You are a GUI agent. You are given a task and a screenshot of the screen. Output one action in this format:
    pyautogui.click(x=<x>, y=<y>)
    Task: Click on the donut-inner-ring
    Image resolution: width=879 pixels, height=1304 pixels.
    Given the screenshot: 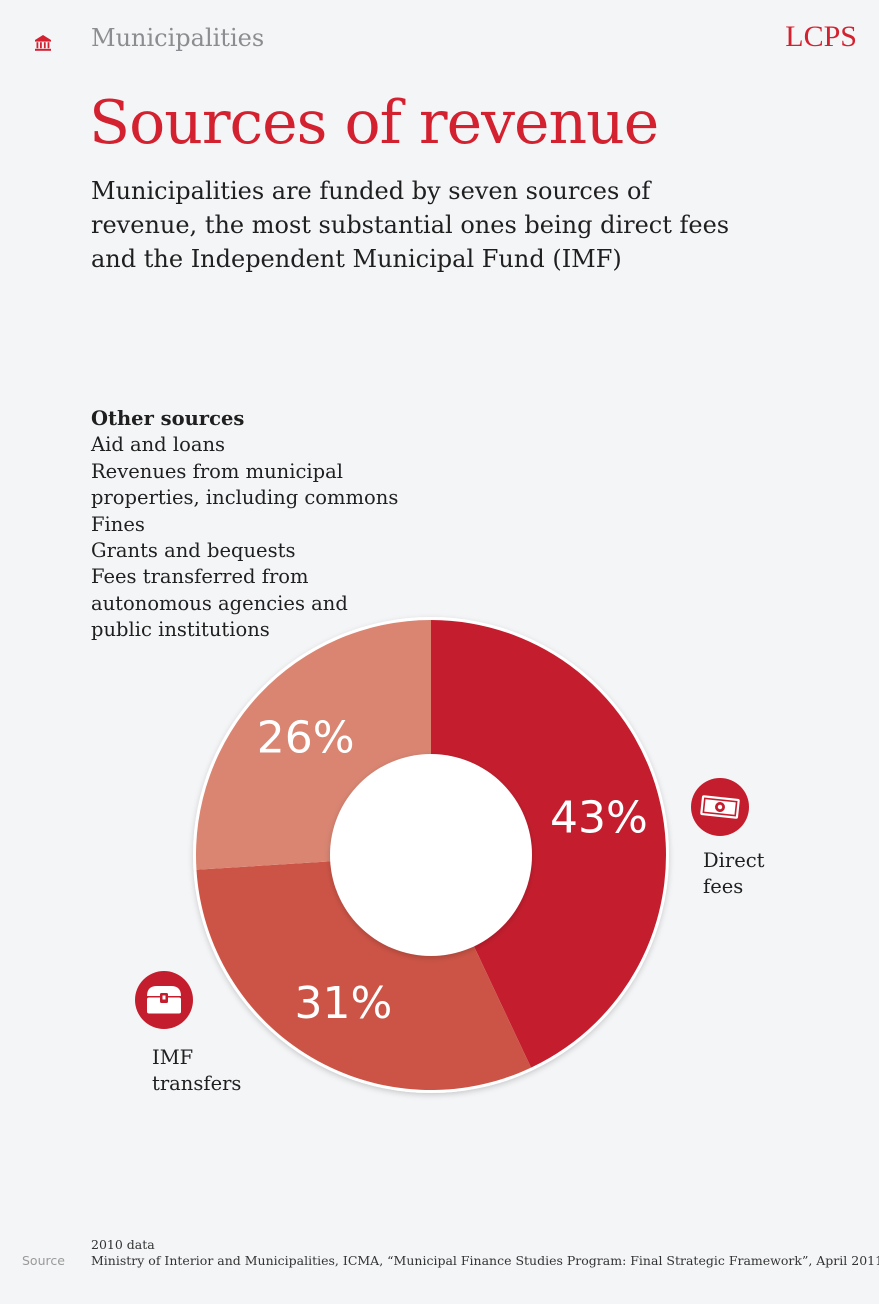 What is the action you would take?
    pyautogui.click(x=431, y=855)
    